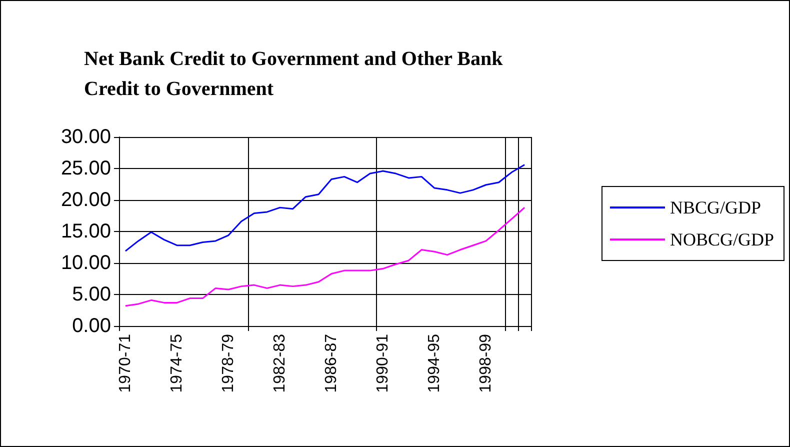 The height and width of the screenshot is (447, 790). I want to click on x-tick-label: 1978-79, so click(228, 363).